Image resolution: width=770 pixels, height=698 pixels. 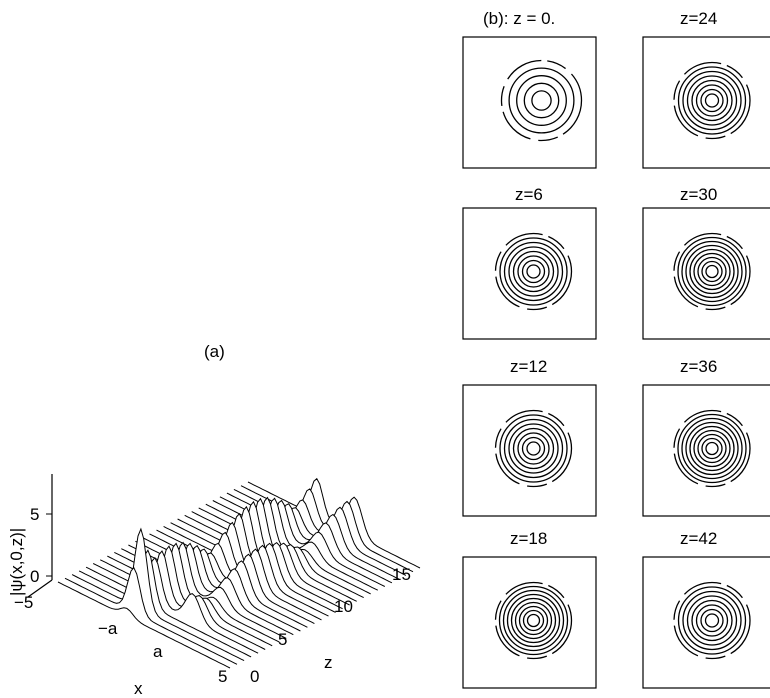 What do you see at coordinates (214, 351) in the screenshot?
I see `panel-a-label: (a)` at bounding box center [214, 351].